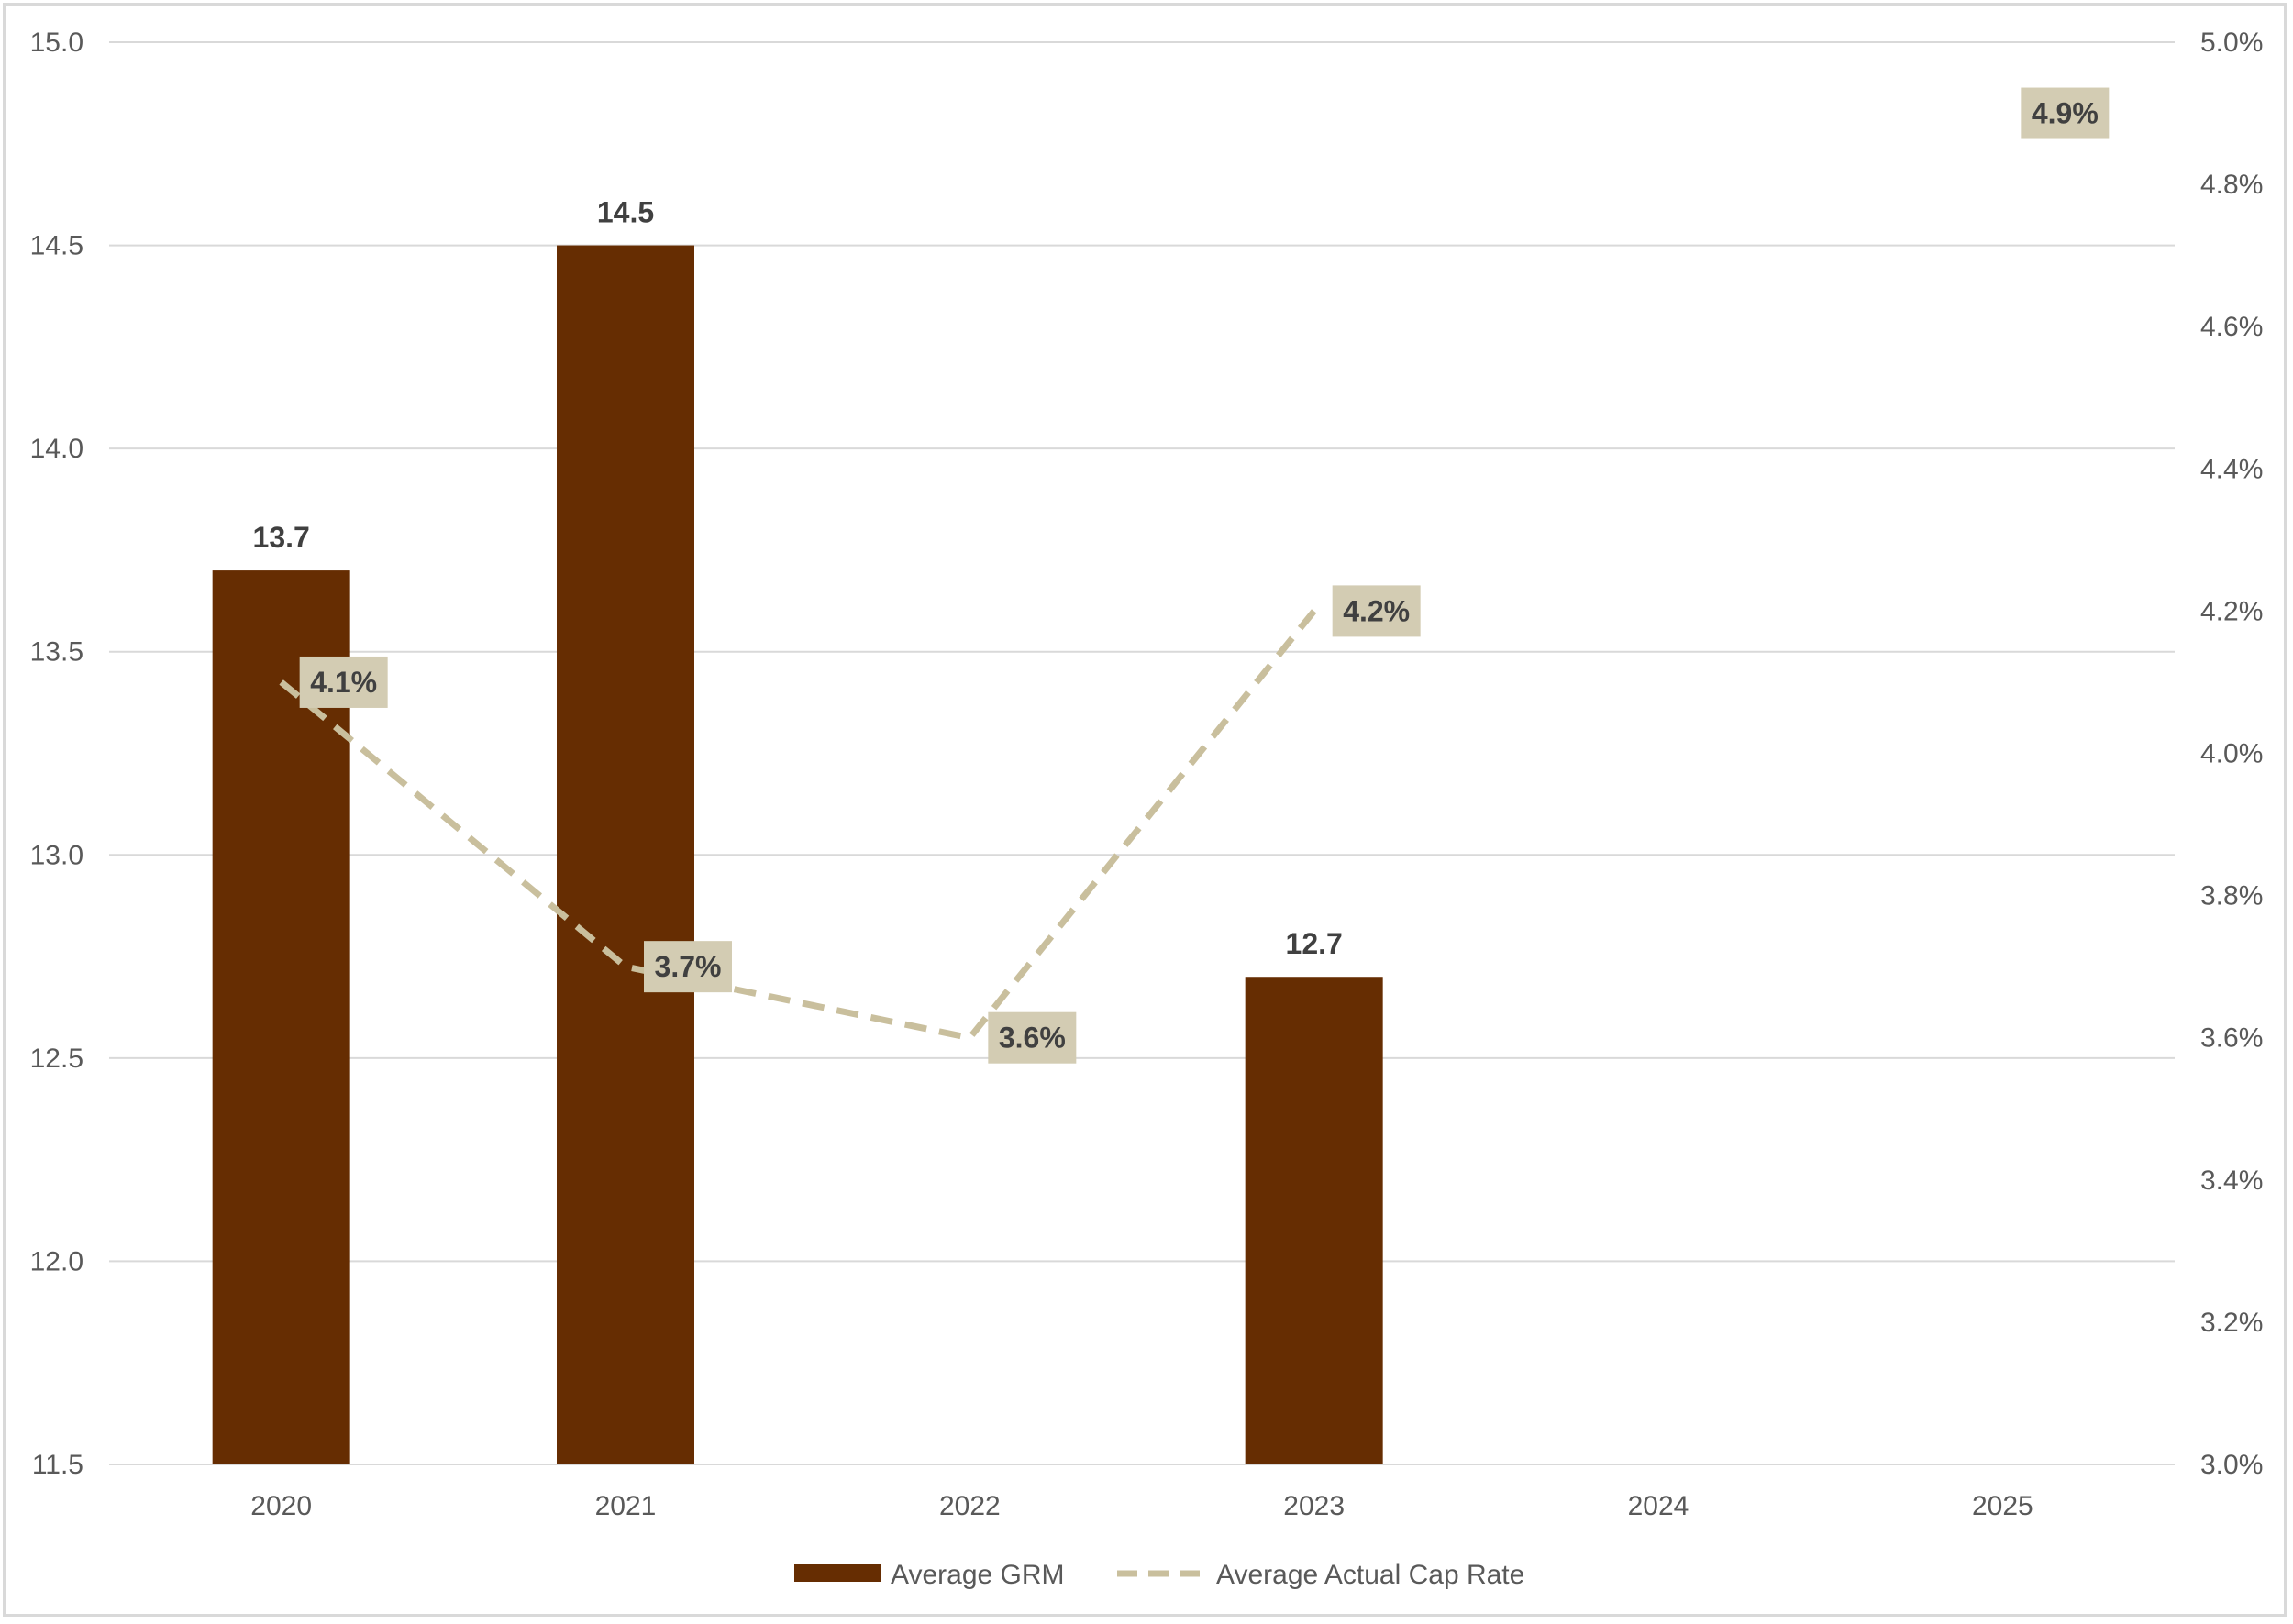 The height and width of the screenshot is (1624, 2293). Describe the element at coordinates (56, 1059) in the screenshot. I see `y-tick-label-left: 12.5` at that location.